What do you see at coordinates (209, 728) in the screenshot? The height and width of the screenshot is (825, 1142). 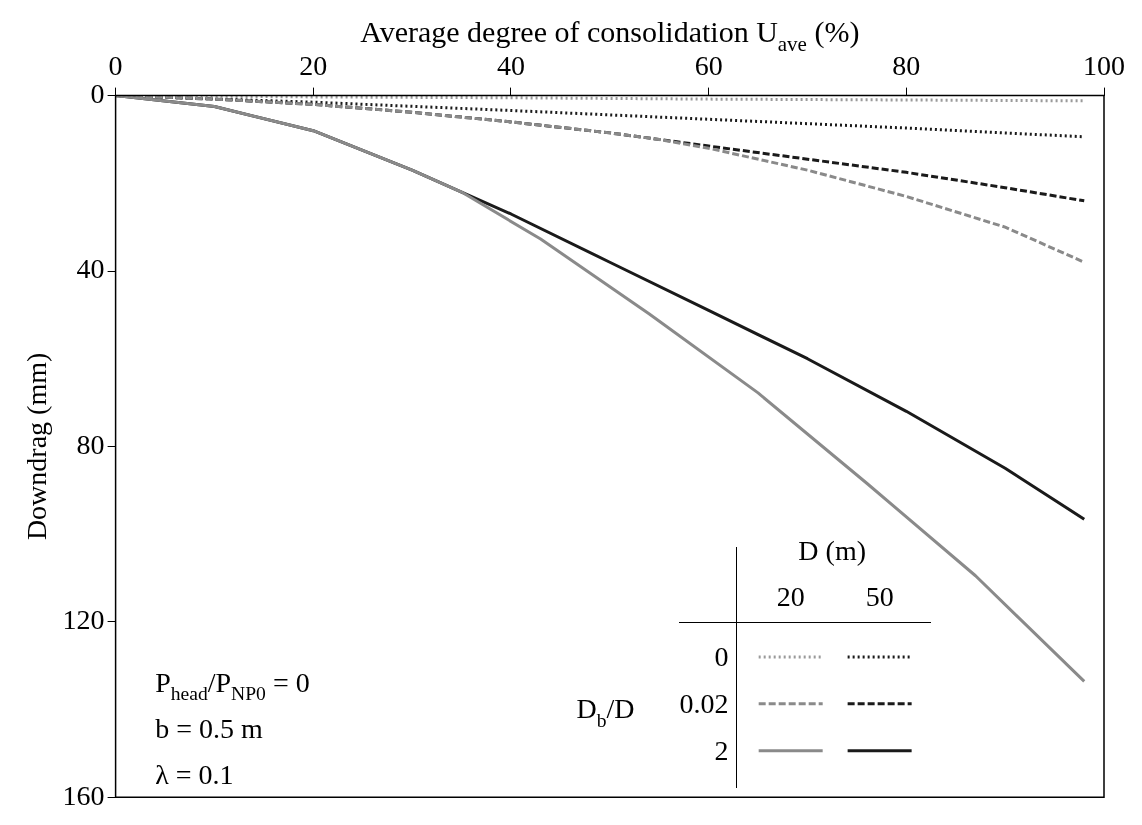 I see `annotation: b = 0.5 m` at bounding box center [209, 728].